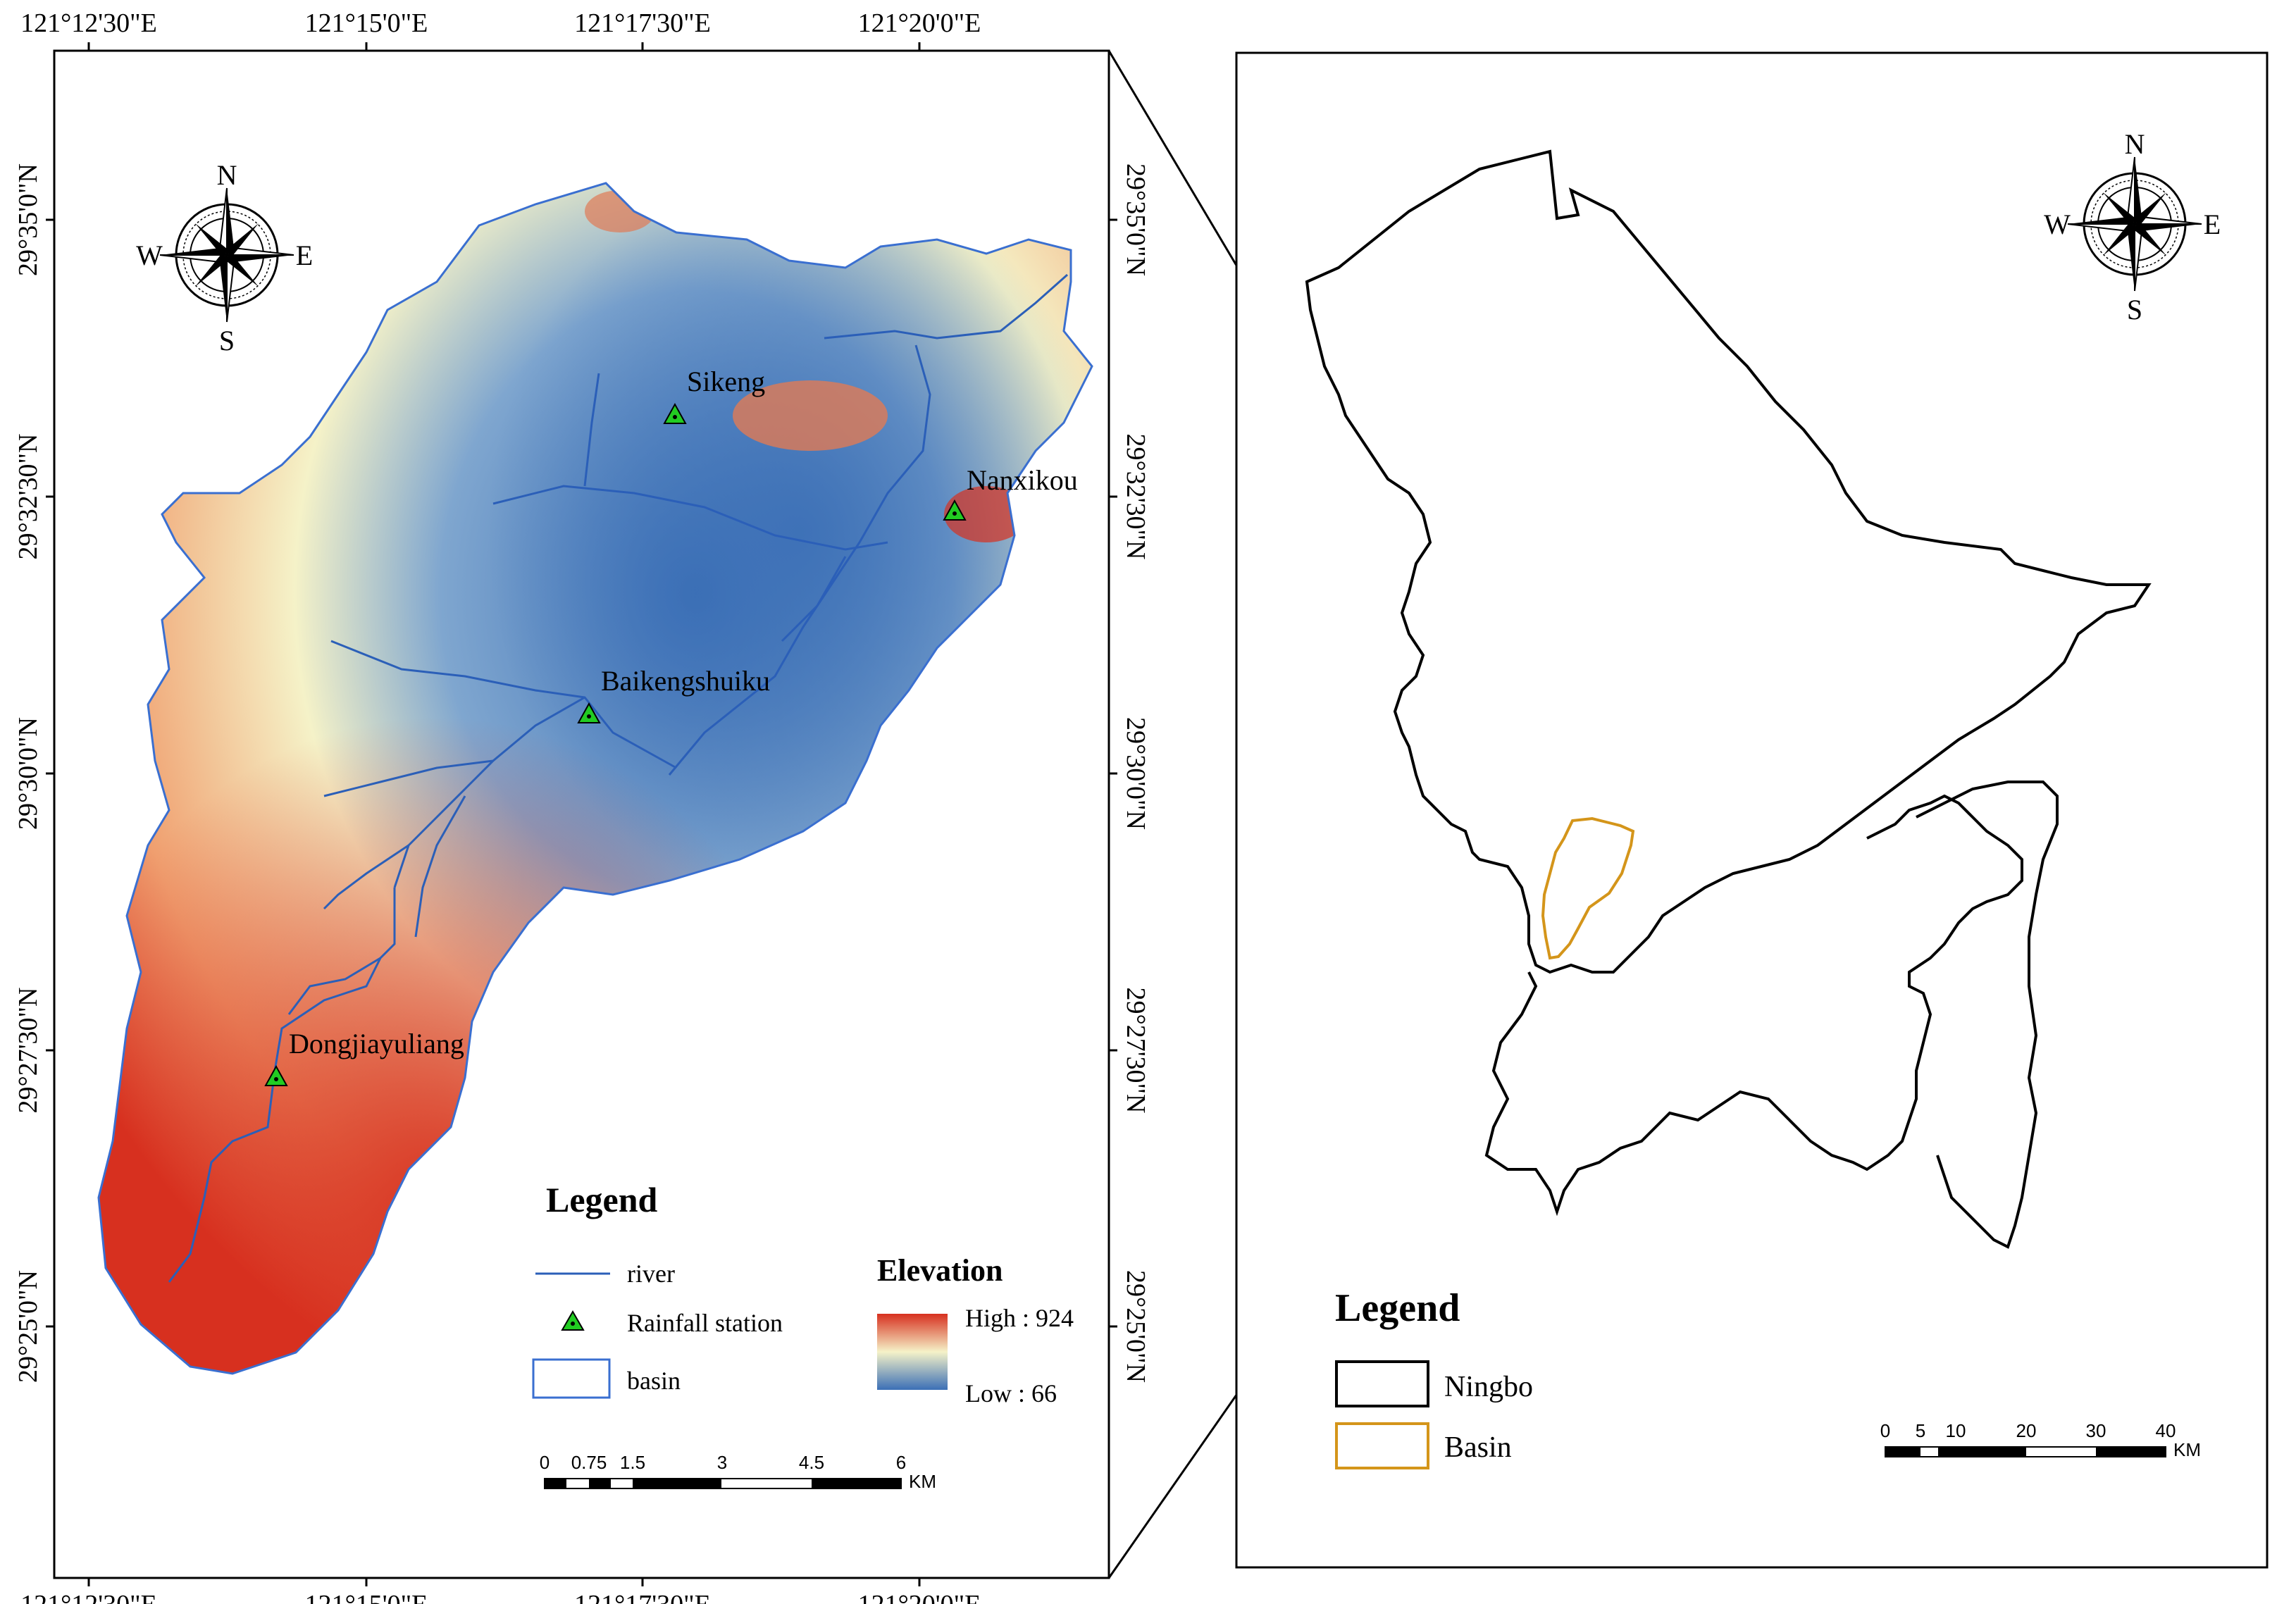 This screenshot has width=2296, height=1604. I want to click on right-tick-label: 29°25'0"N, so click(1135, 1327).